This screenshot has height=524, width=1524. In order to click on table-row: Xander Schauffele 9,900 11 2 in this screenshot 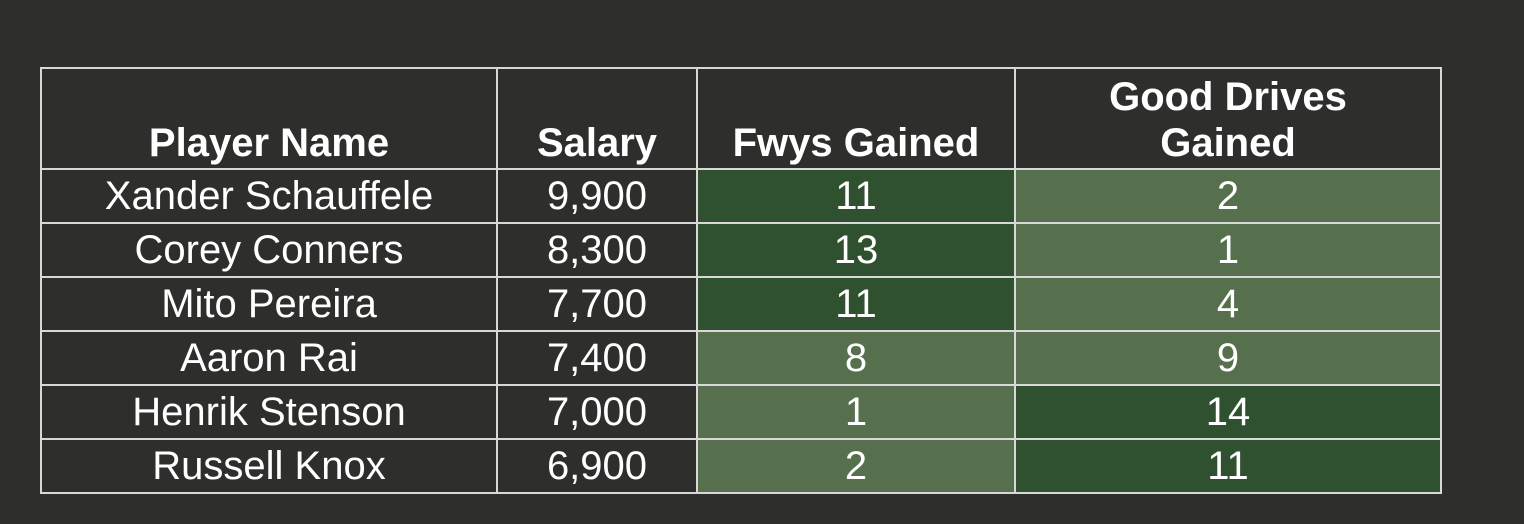, I will do `click(741, 196)`.